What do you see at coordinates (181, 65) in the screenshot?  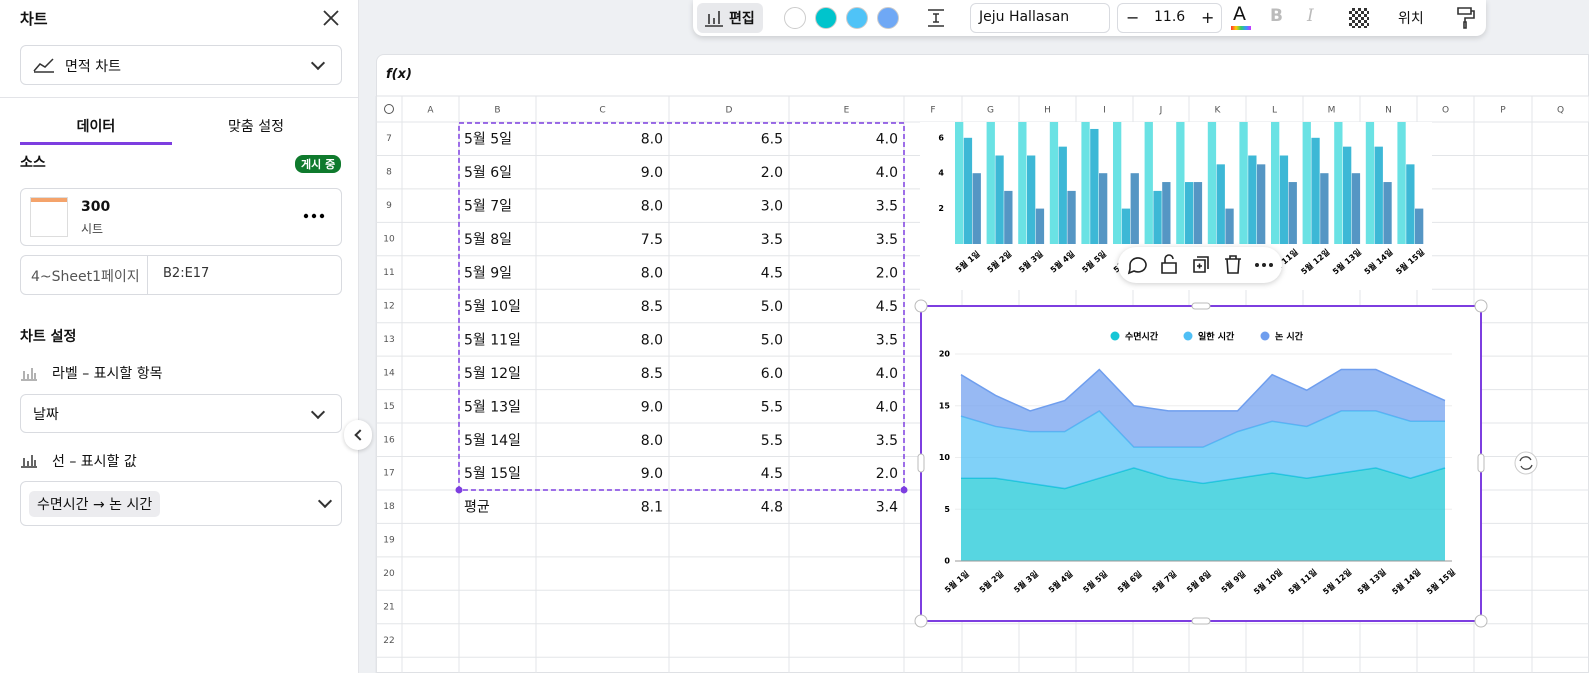 I see `chart-type-dropdown: 면적 차트` at bounding box center [181, 65].